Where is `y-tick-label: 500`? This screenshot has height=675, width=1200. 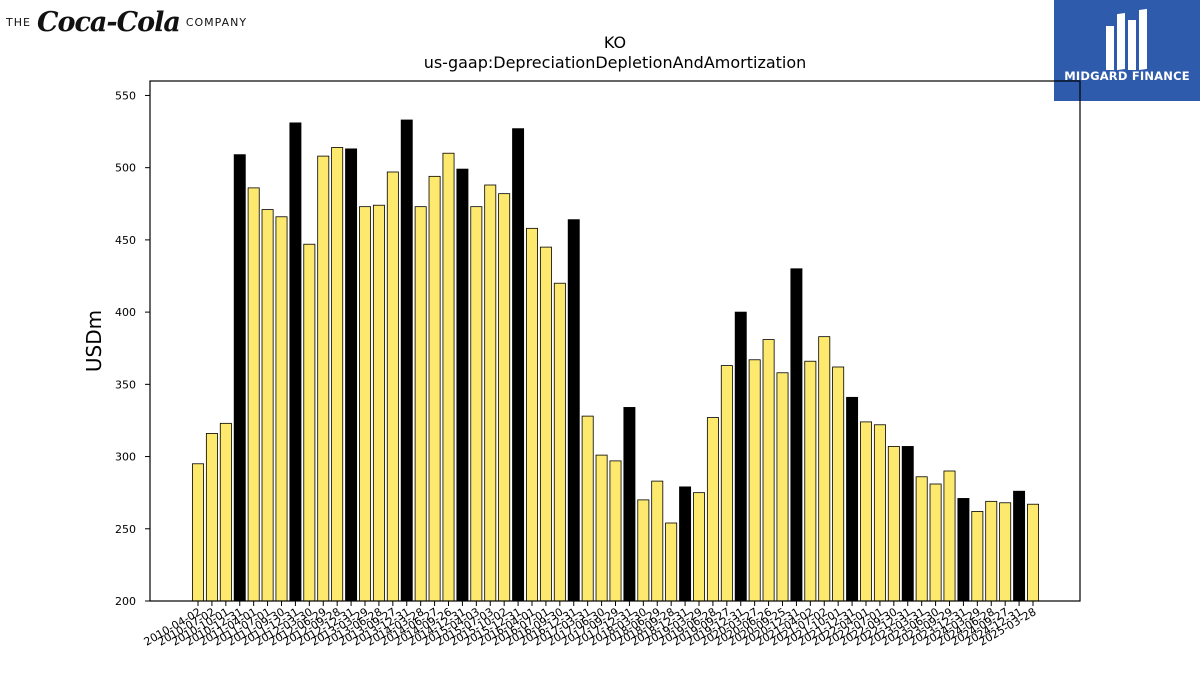 y-tick-label: 500 is located at coordinates (125, 168).